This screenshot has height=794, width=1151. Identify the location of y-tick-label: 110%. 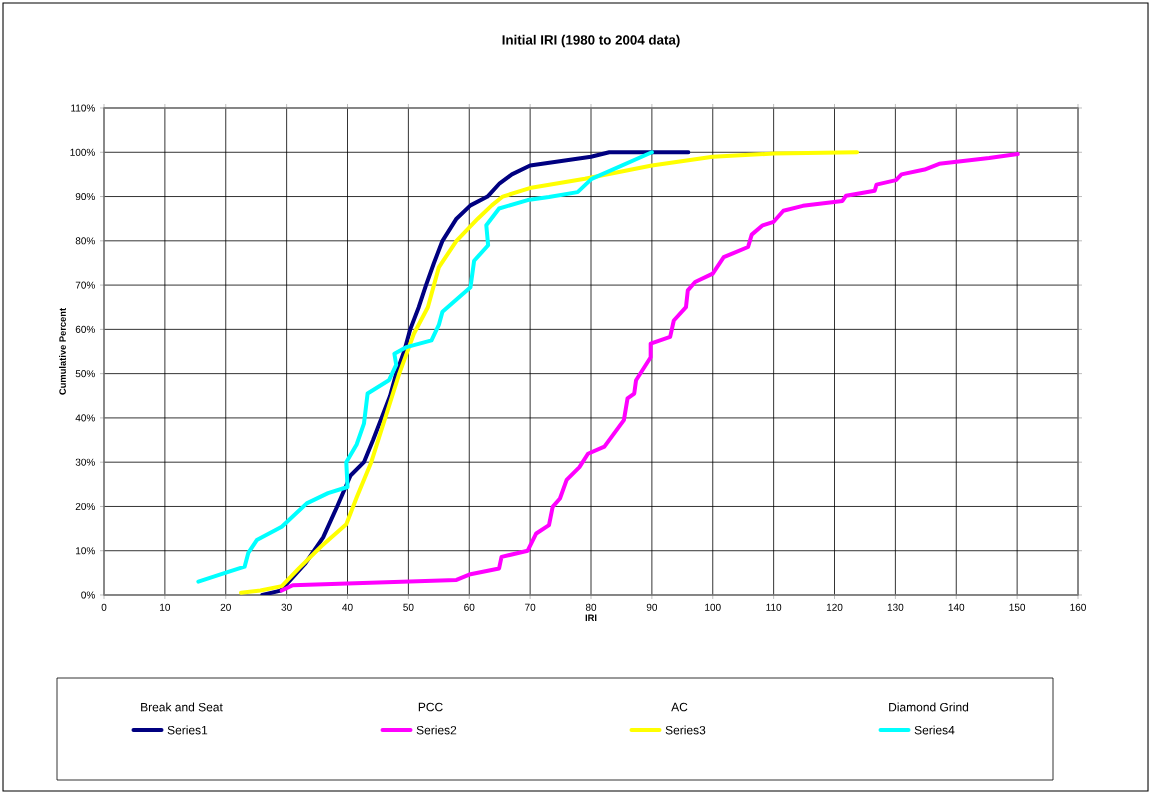
(83, 108).